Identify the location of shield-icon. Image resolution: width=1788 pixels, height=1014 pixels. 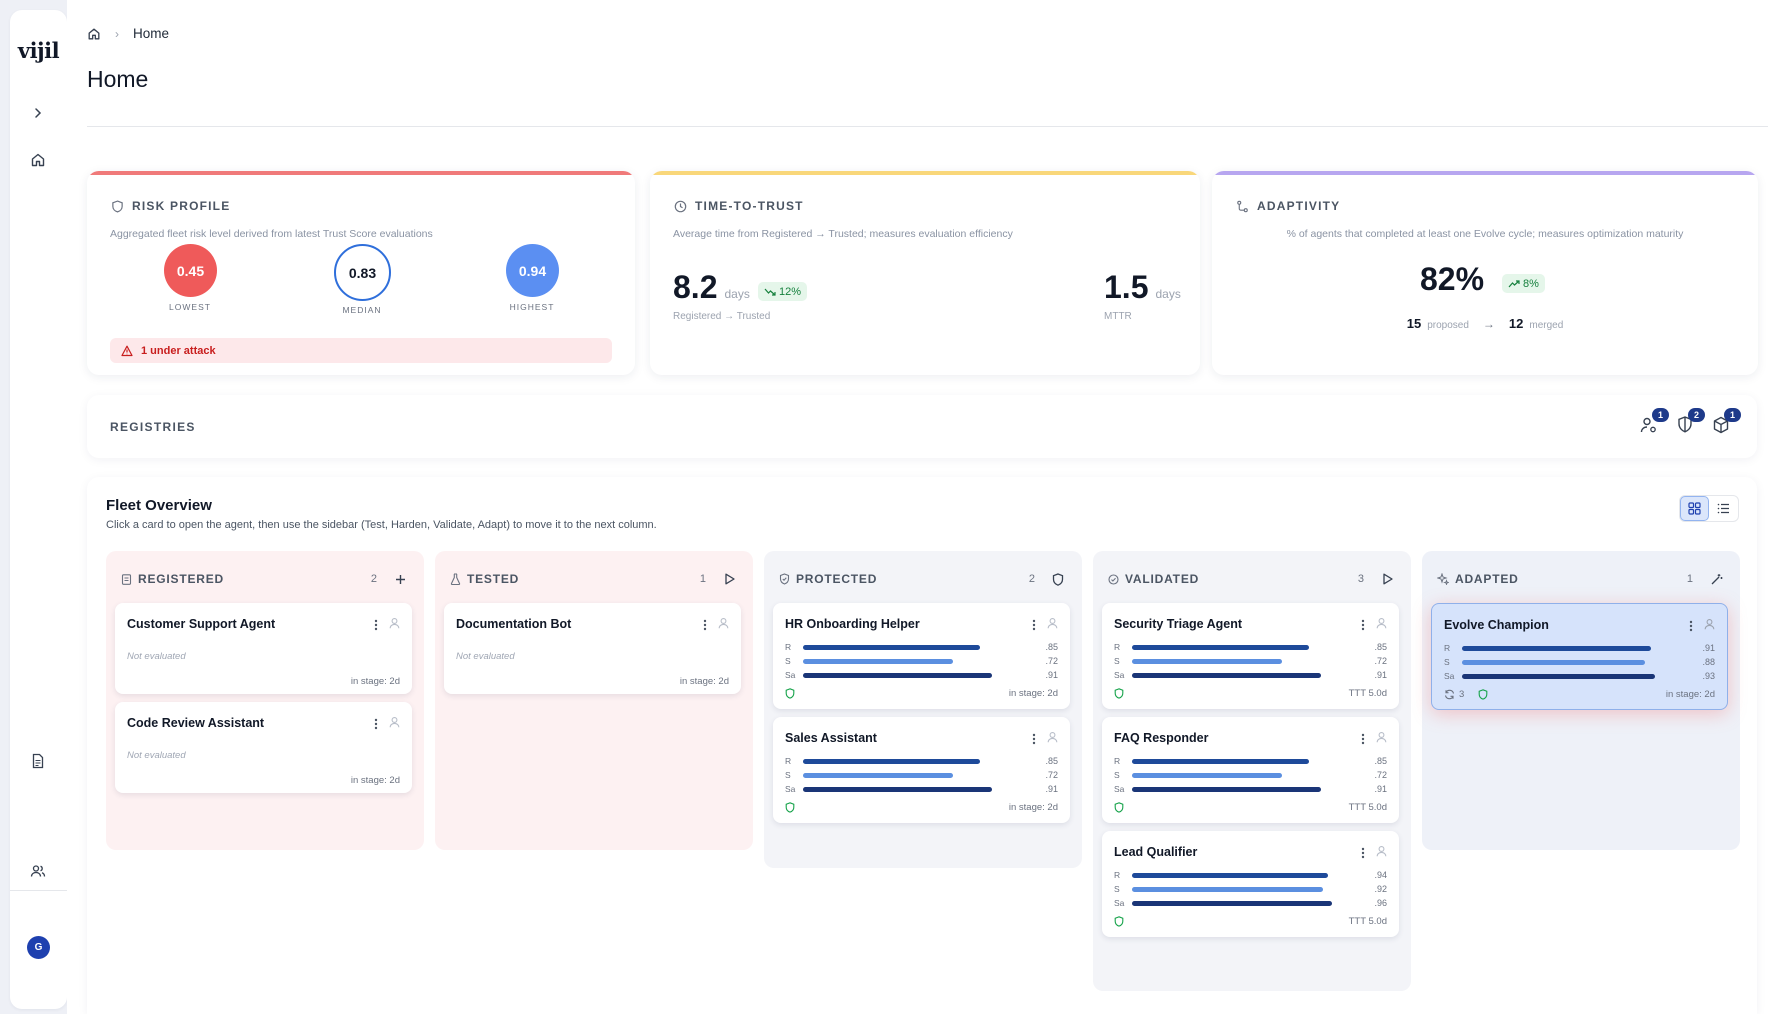
(117, 206).